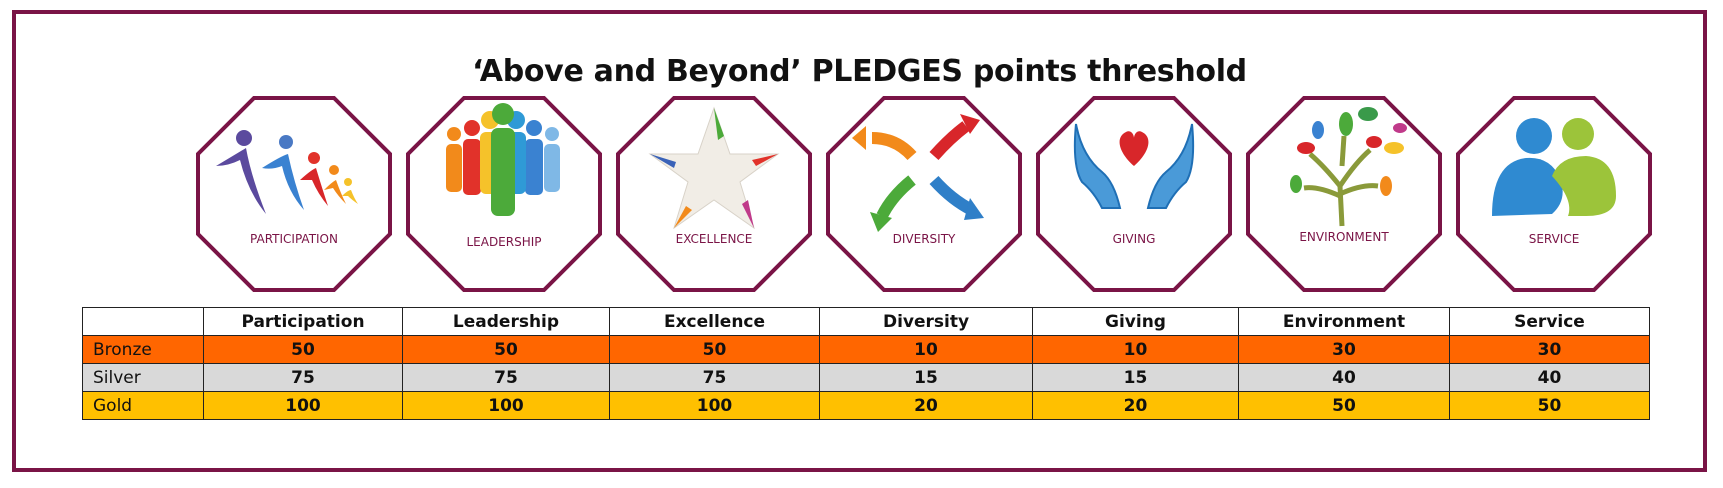 The width and height of the screenshot is (1723, 488). Describe the element at coordinates (1348, 167) in the screenshot. I see `environment-icon` at that location.